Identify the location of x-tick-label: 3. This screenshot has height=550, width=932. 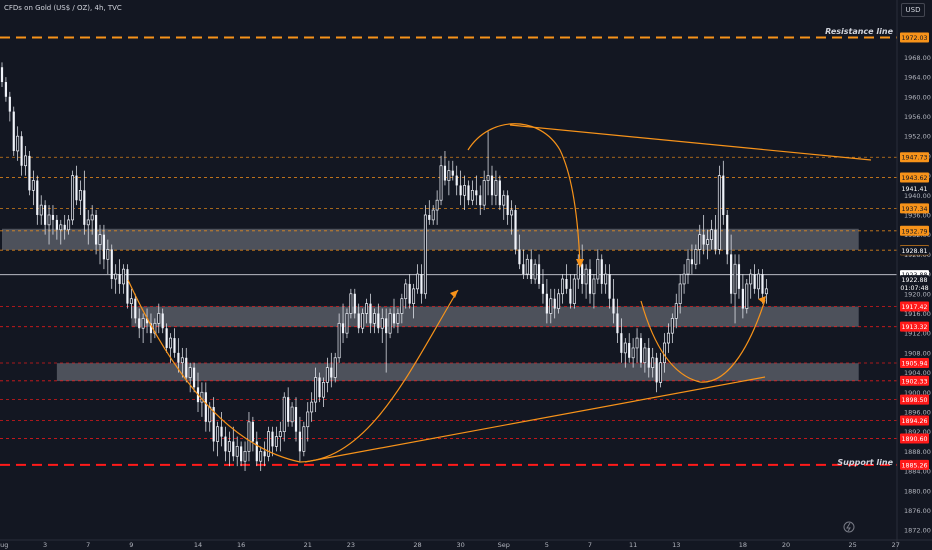
(45, 545).